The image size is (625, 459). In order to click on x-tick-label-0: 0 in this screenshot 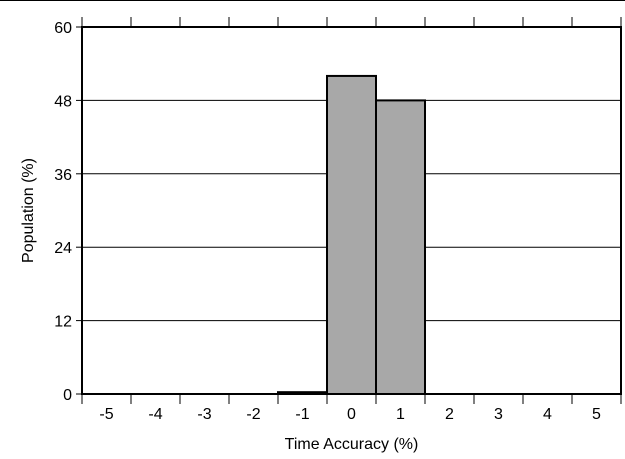, I will do `click(351, 414)`.